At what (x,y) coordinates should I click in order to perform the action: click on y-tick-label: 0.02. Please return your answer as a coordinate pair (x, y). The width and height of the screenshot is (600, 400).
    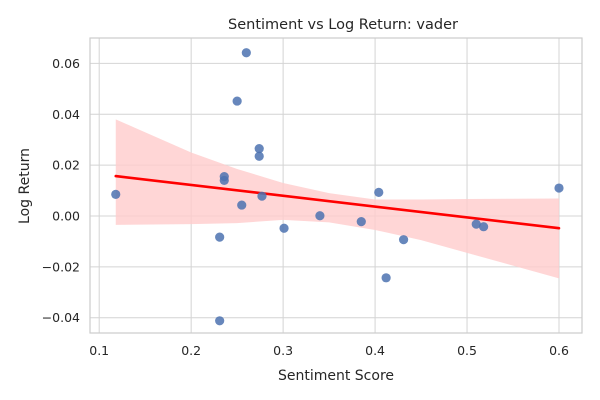
    Looking at the image, I should click on (66, 165).